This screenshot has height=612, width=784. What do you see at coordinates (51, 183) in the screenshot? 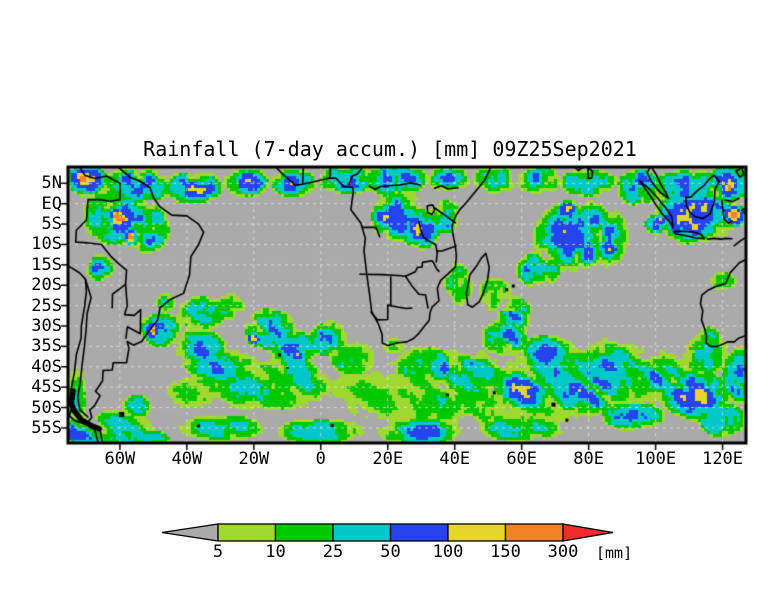
I see `lat-tick-label: 5N` at bounding box center [51, 183].